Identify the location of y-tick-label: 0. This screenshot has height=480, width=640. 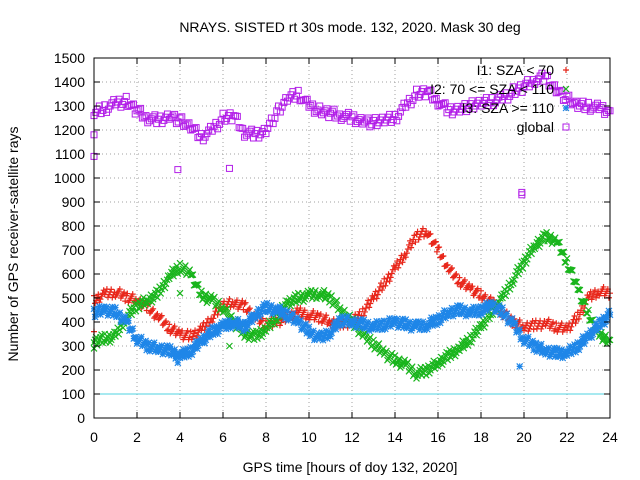
(81, 418).